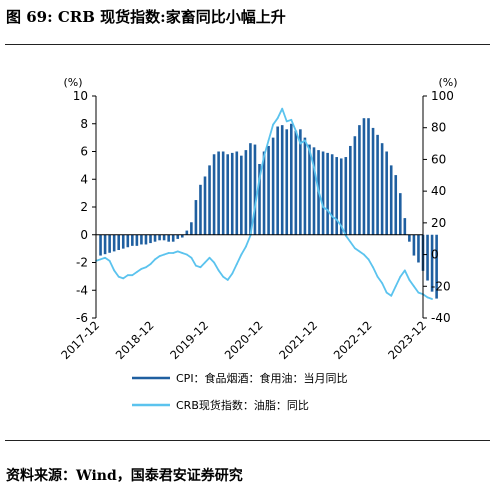 The image size is (495, 502). I want to click on right-tick-label: 20, so click(438, 223).